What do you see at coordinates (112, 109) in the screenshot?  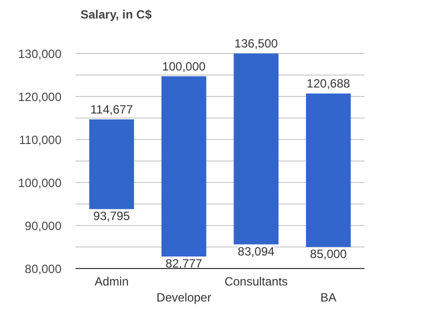 I see `annotation: 114,677` at bounding box center [112, 109].